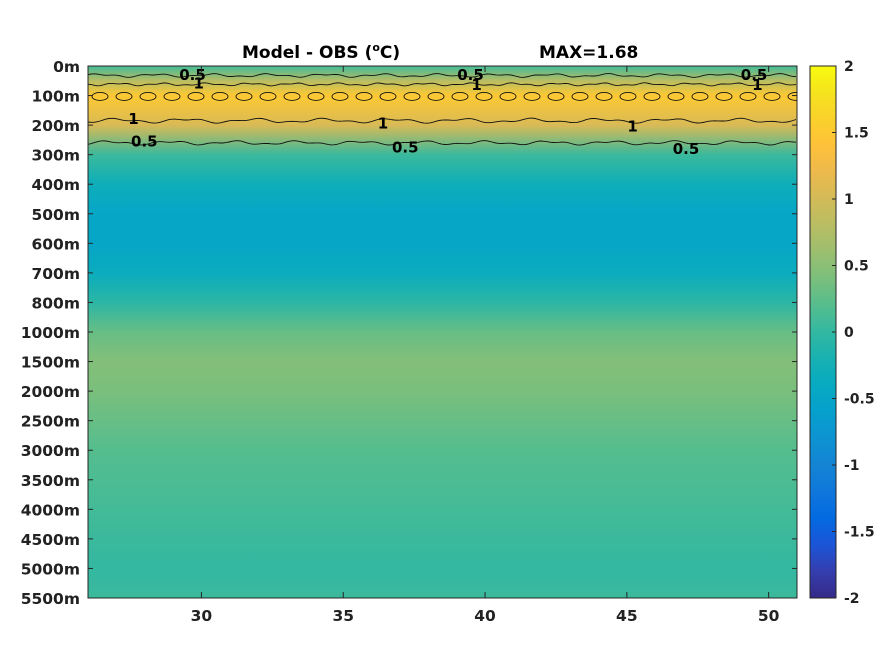 The image size is (884, 663). I want to click on y-tick-label: 3500m, so click(50, 481).